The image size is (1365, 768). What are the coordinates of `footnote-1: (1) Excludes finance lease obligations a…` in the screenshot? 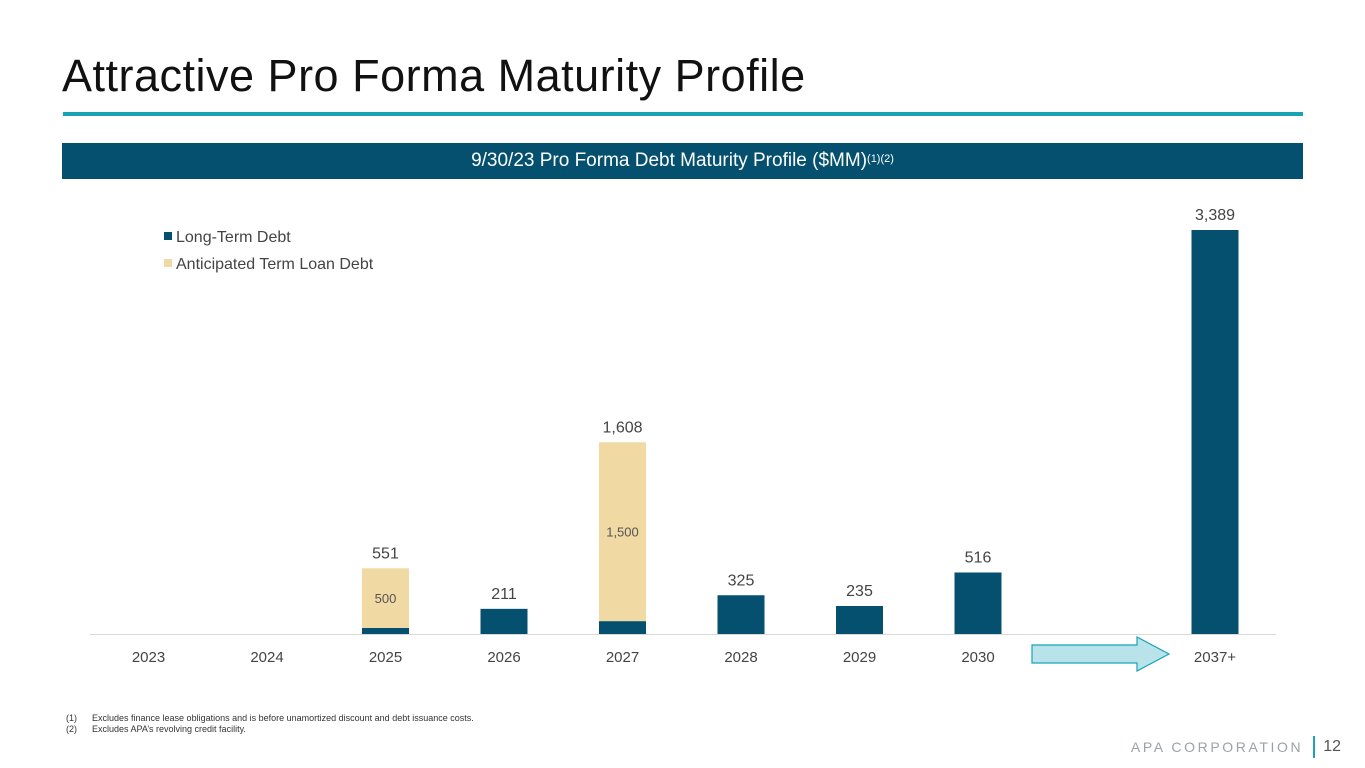 It's located at (270, 718).